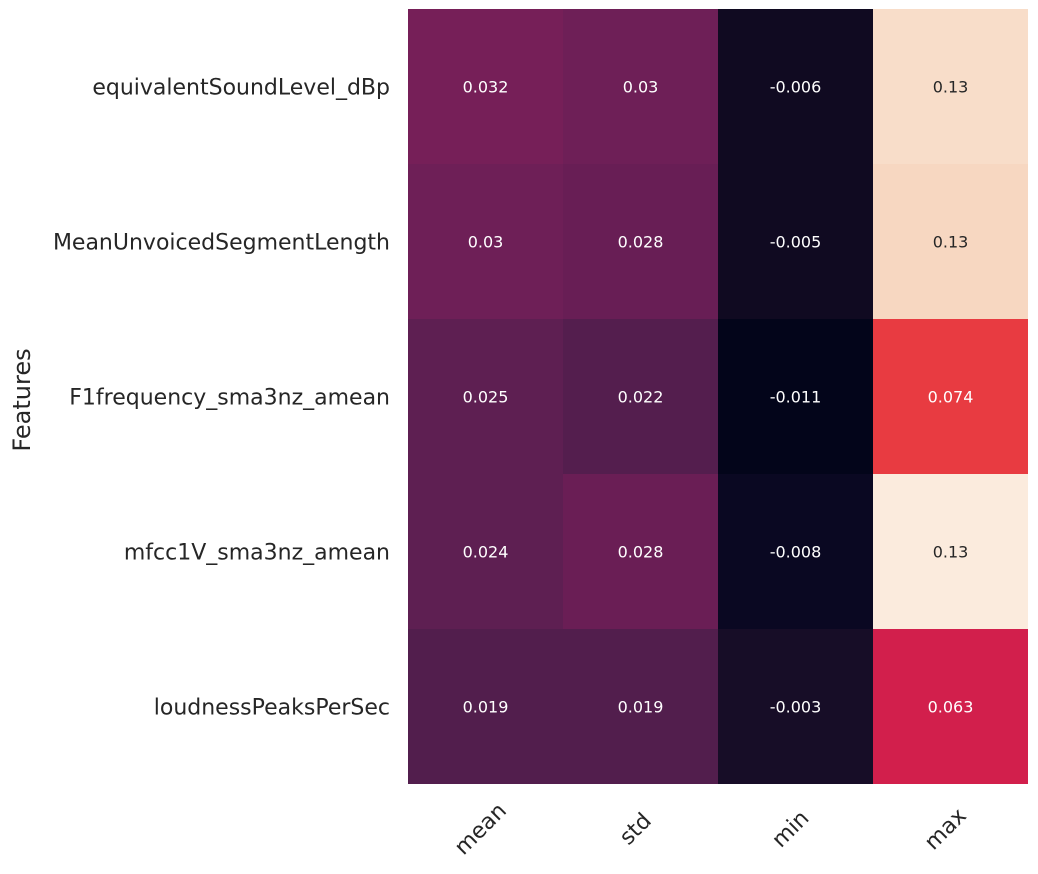 The image size is (1038, 874). I want to click on cell-value-label: 0.024, so click(486, 552).